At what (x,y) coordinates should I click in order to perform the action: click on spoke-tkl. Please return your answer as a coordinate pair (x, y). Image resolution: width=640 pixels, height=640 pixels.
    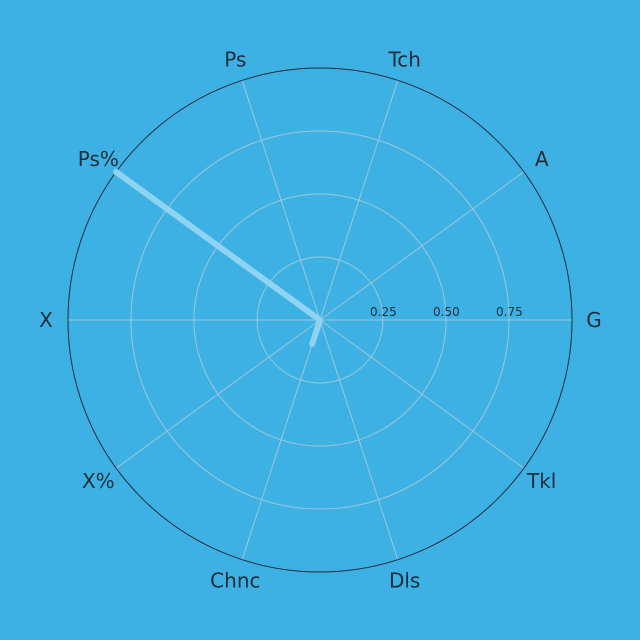
    Looking at the image, I should click on (422, 394).